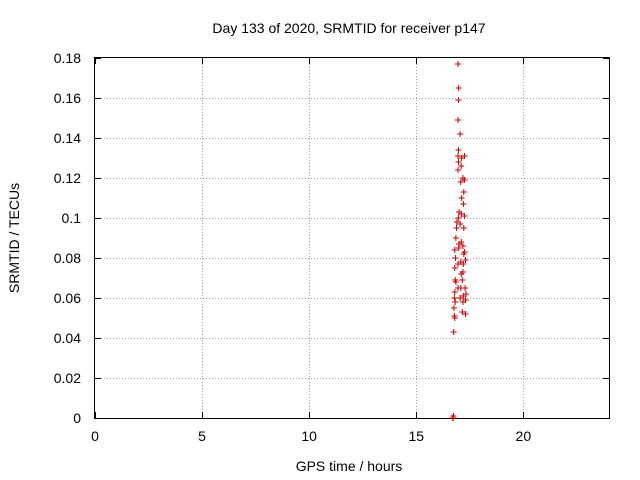 This screenshot has width=640, height=480. I want to click on y-tick-label: 0, so click(77, 418).